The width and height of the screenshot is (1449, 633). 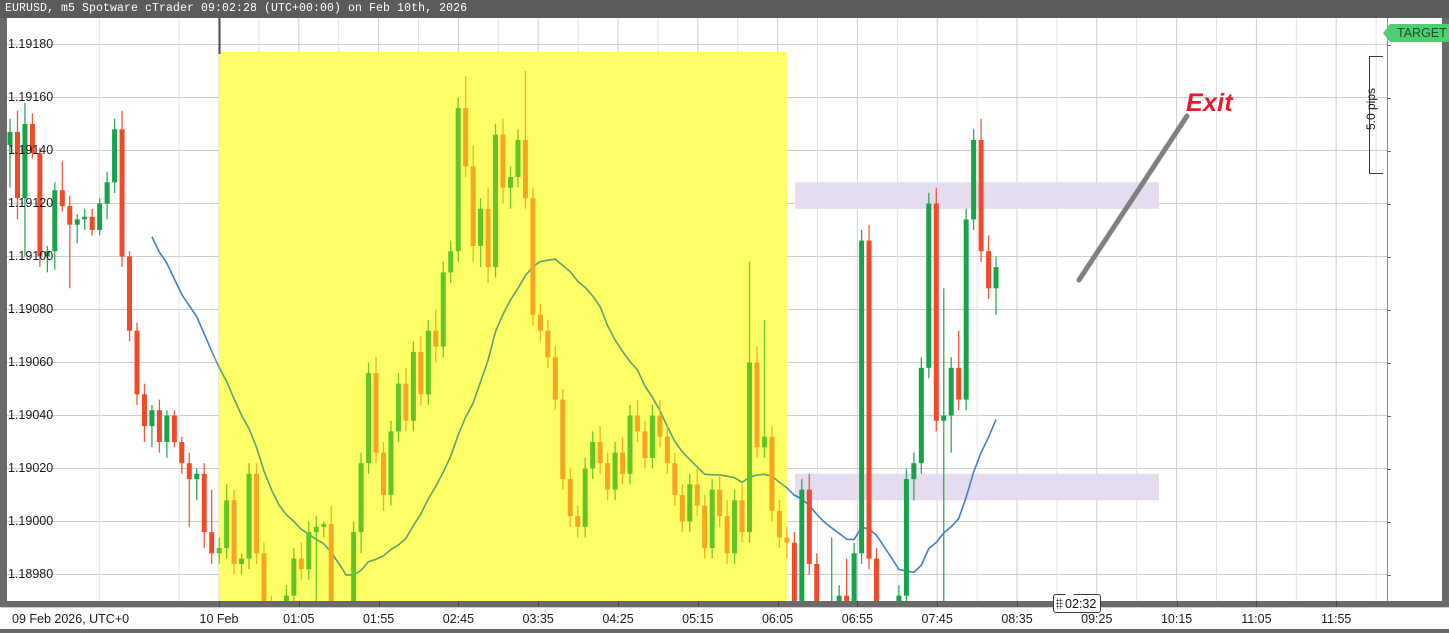 What do you see at coordinates (299, 619) in the screenshot?
I see `time-axis-label: 01:05` at bounding box center [299, 619].